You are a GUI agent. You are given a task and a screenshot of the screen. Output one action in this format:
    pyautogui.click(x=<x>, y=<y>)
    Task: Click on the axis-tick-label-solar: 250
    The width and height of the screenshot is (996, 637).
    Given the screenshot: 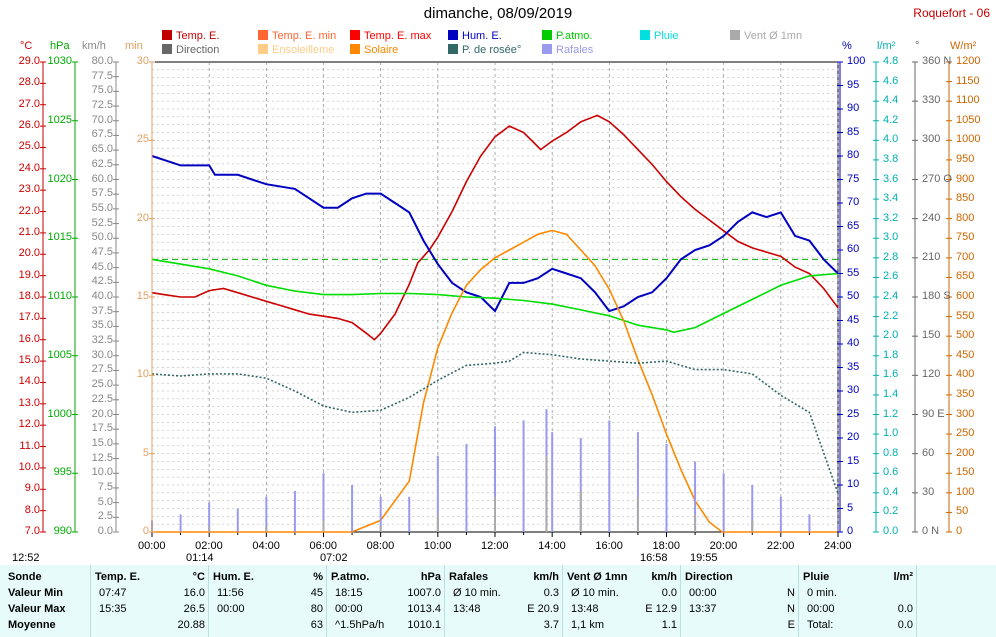 What is the action you would take?
    pyautogui.click(x=965, y=433)
    